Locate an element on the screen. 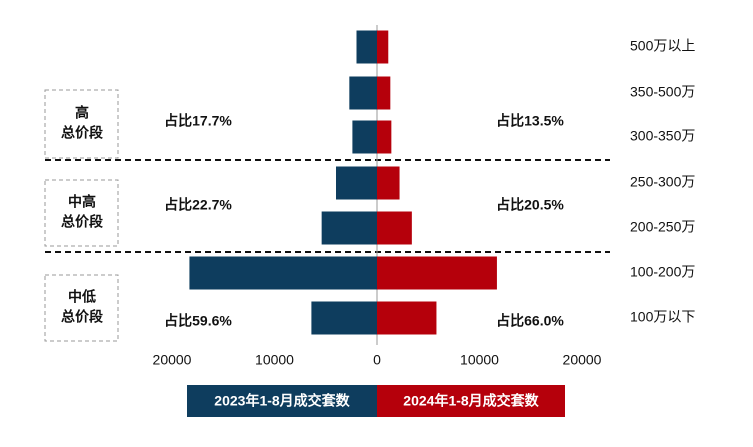 The height and width of the screenshot is (447, 753). x-tick-label: 0 is located at coordinates (377, 360).